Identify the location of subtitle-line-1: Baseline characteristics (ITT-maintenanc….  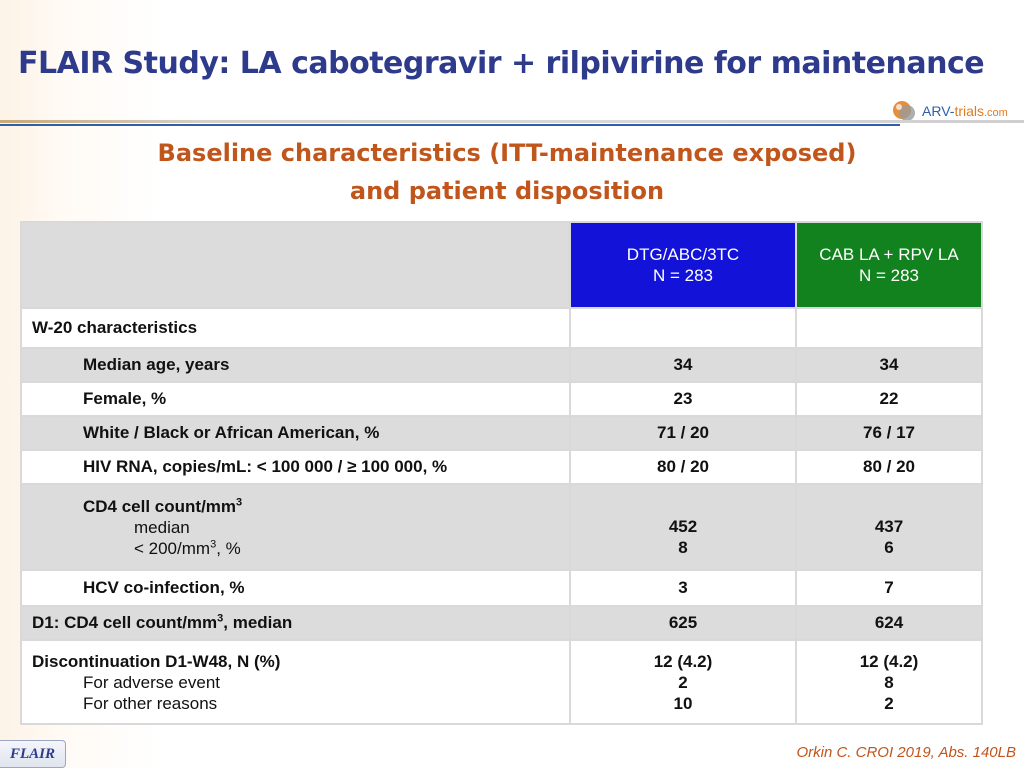
(507, 153).